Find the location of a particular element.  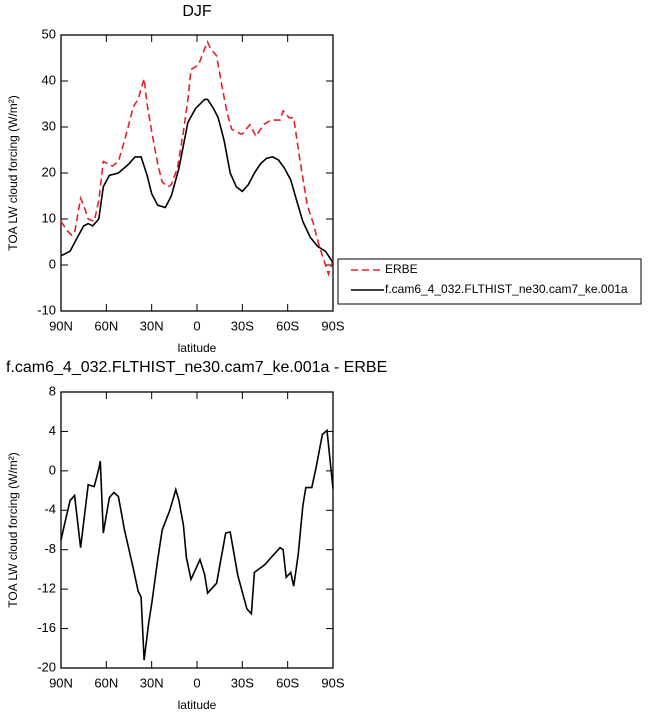

y-tick-label: 30 is located at coordinates (49, 125).